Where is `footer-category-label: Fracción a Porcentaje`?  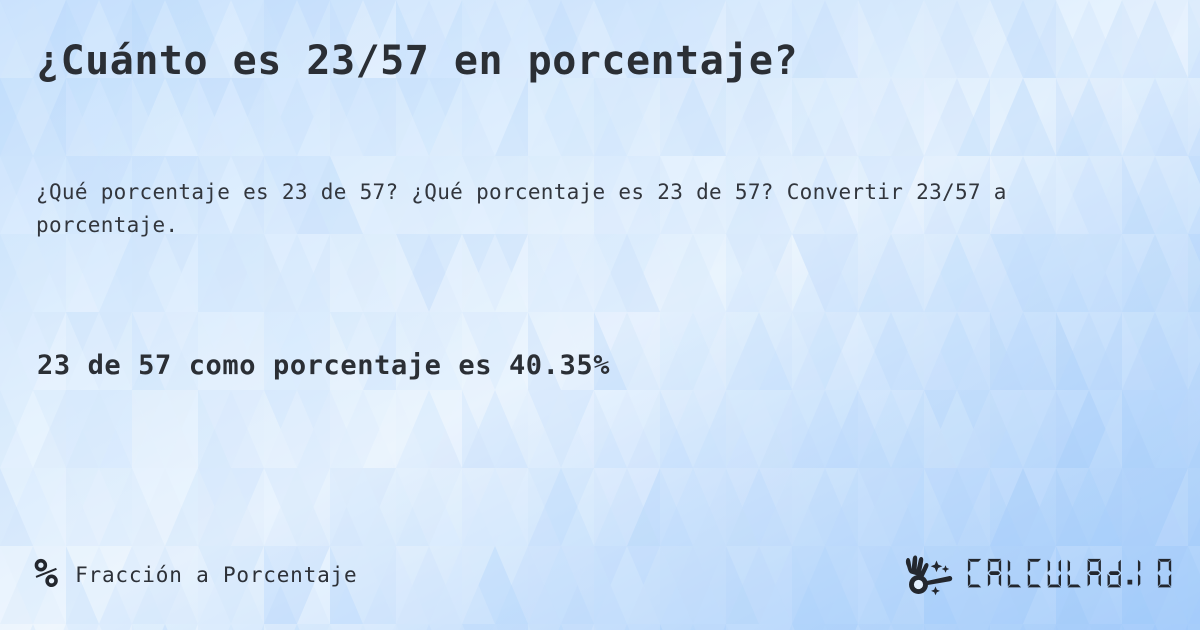 footer-category-label: Fracción a Porcentaje is located at coordinates (216, 575).